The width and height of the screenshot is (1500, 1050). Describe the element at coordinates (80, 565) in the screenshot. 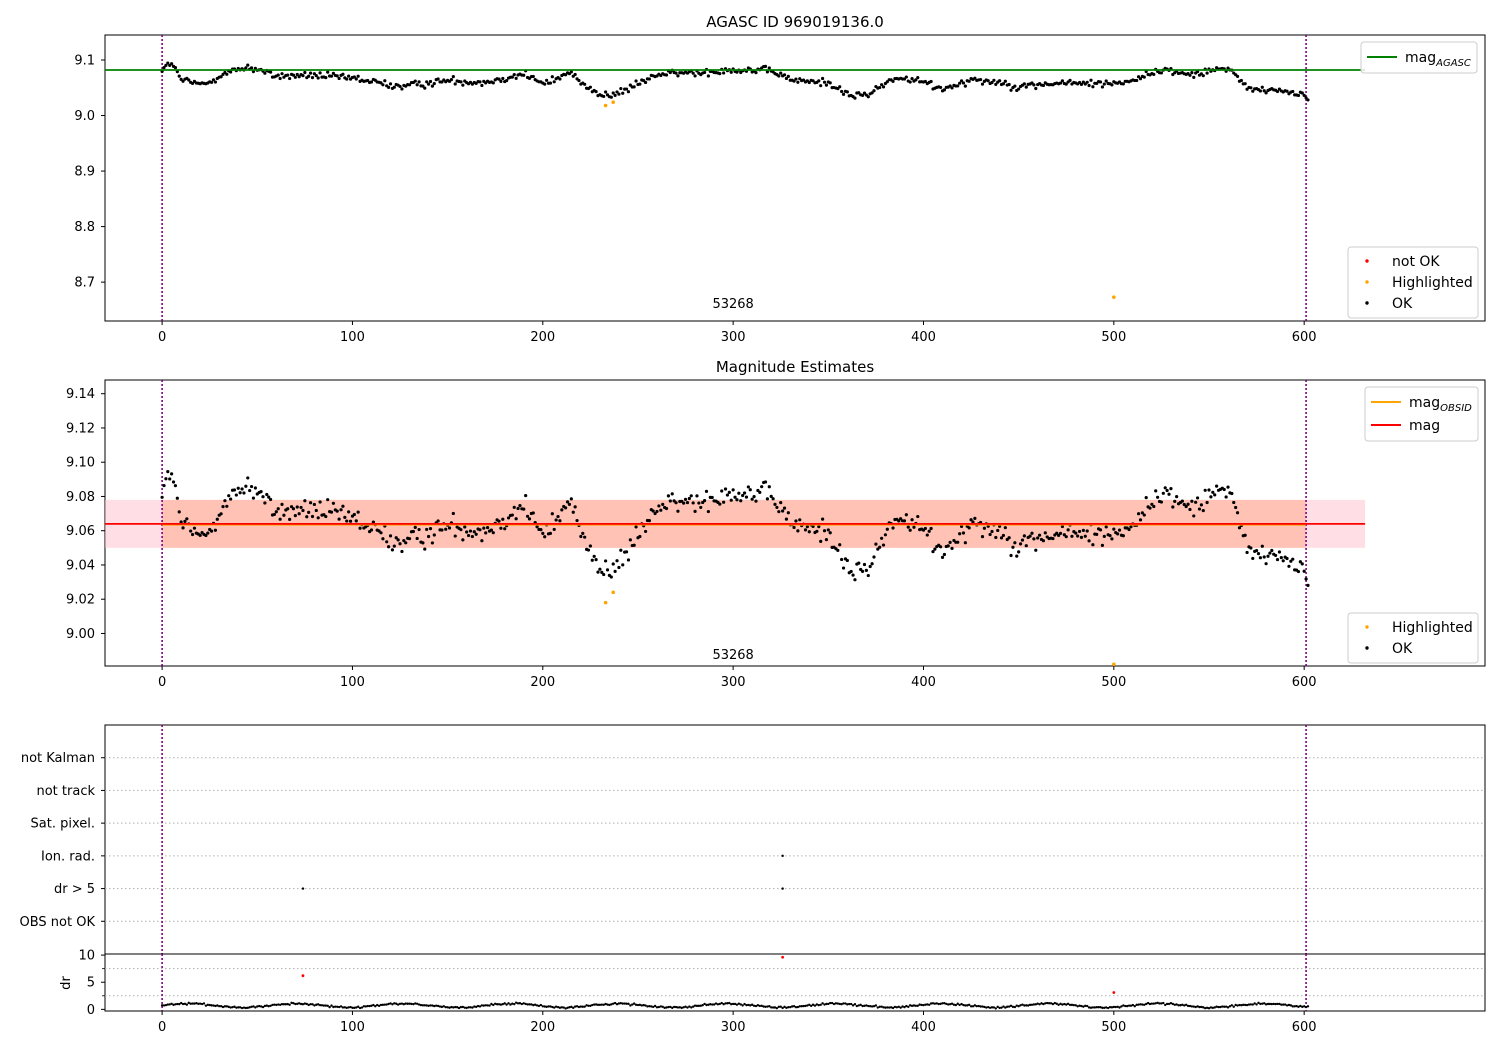

I see `y-tick-label: 9.04` at that location.